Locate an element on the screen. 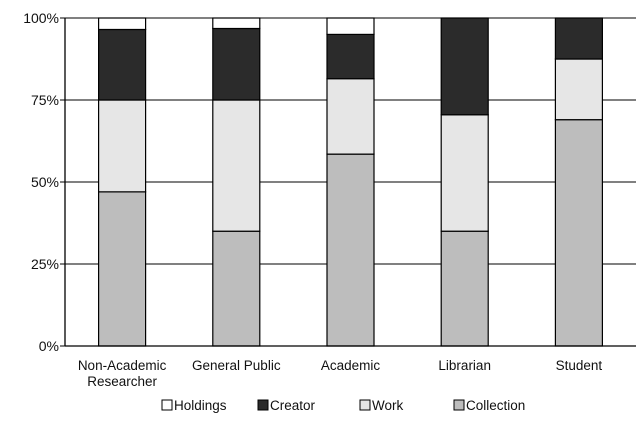 The width and height of the screenshot is (639, 424). legend-label-collection: Collection is located at coordinates (495, 405).